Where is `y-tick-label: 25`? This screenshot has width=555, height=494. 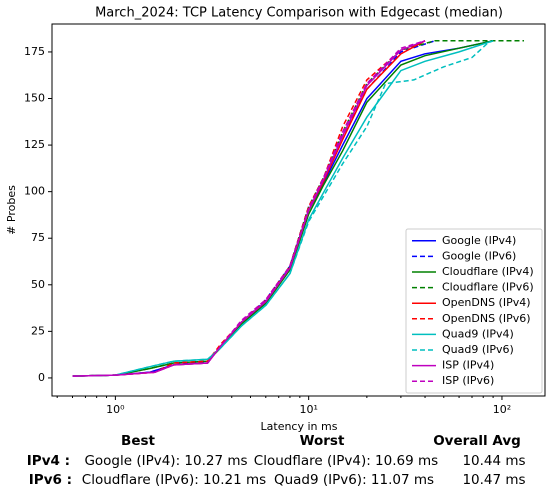 y-tick-label: 25 is located at coordinates (38, 330).